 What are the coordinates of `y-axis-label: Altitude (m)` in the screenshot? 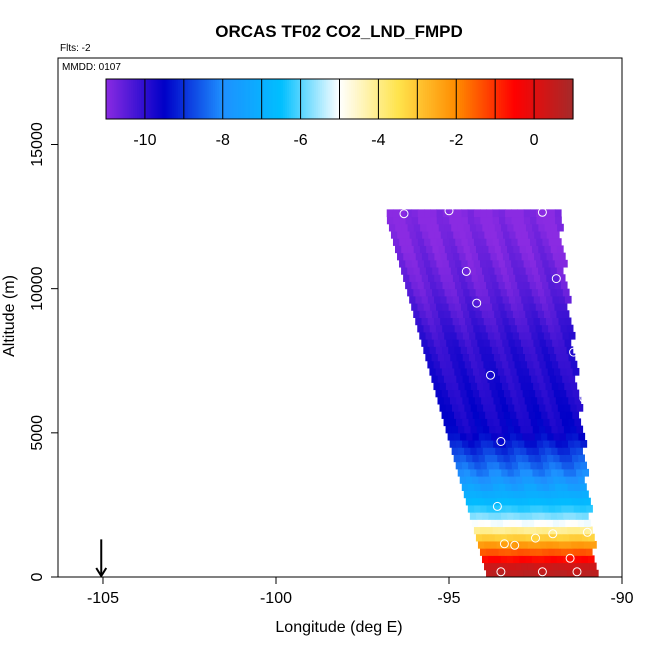 It's located at (9, 316).